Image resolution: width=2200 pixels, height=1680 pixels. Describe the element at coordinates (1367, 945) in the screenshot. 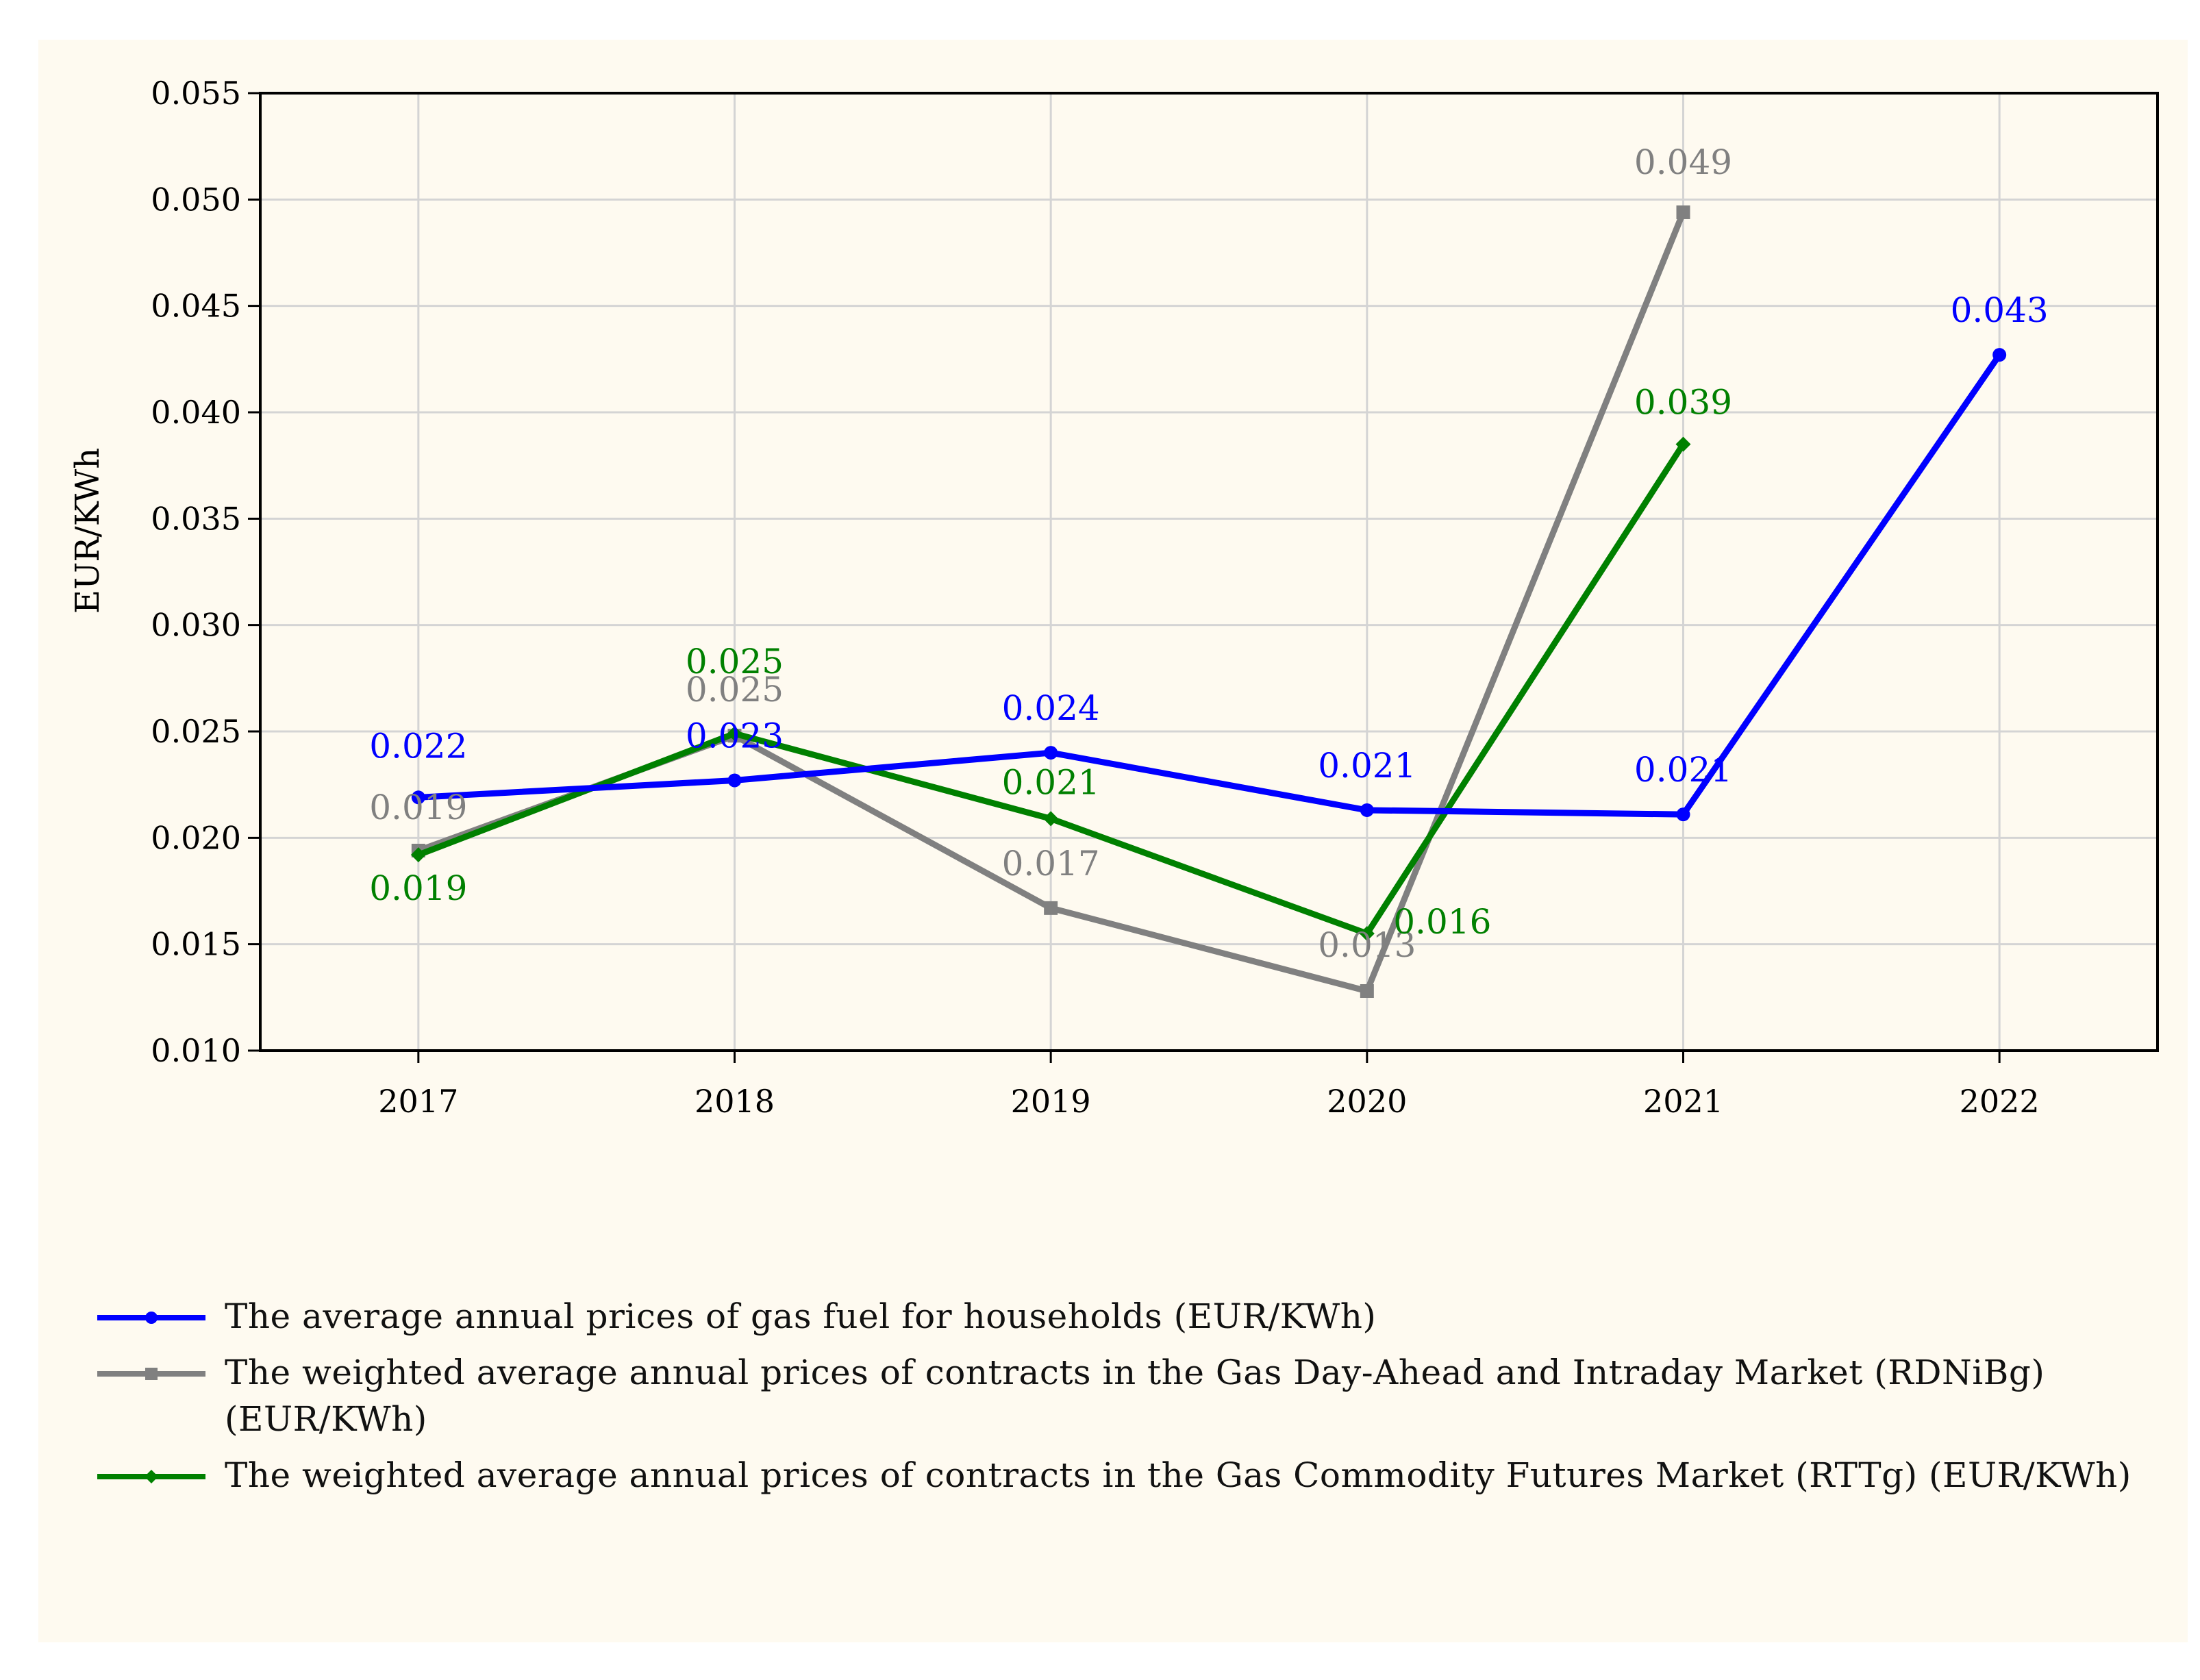

I see `data-label: 0.013` at that location.